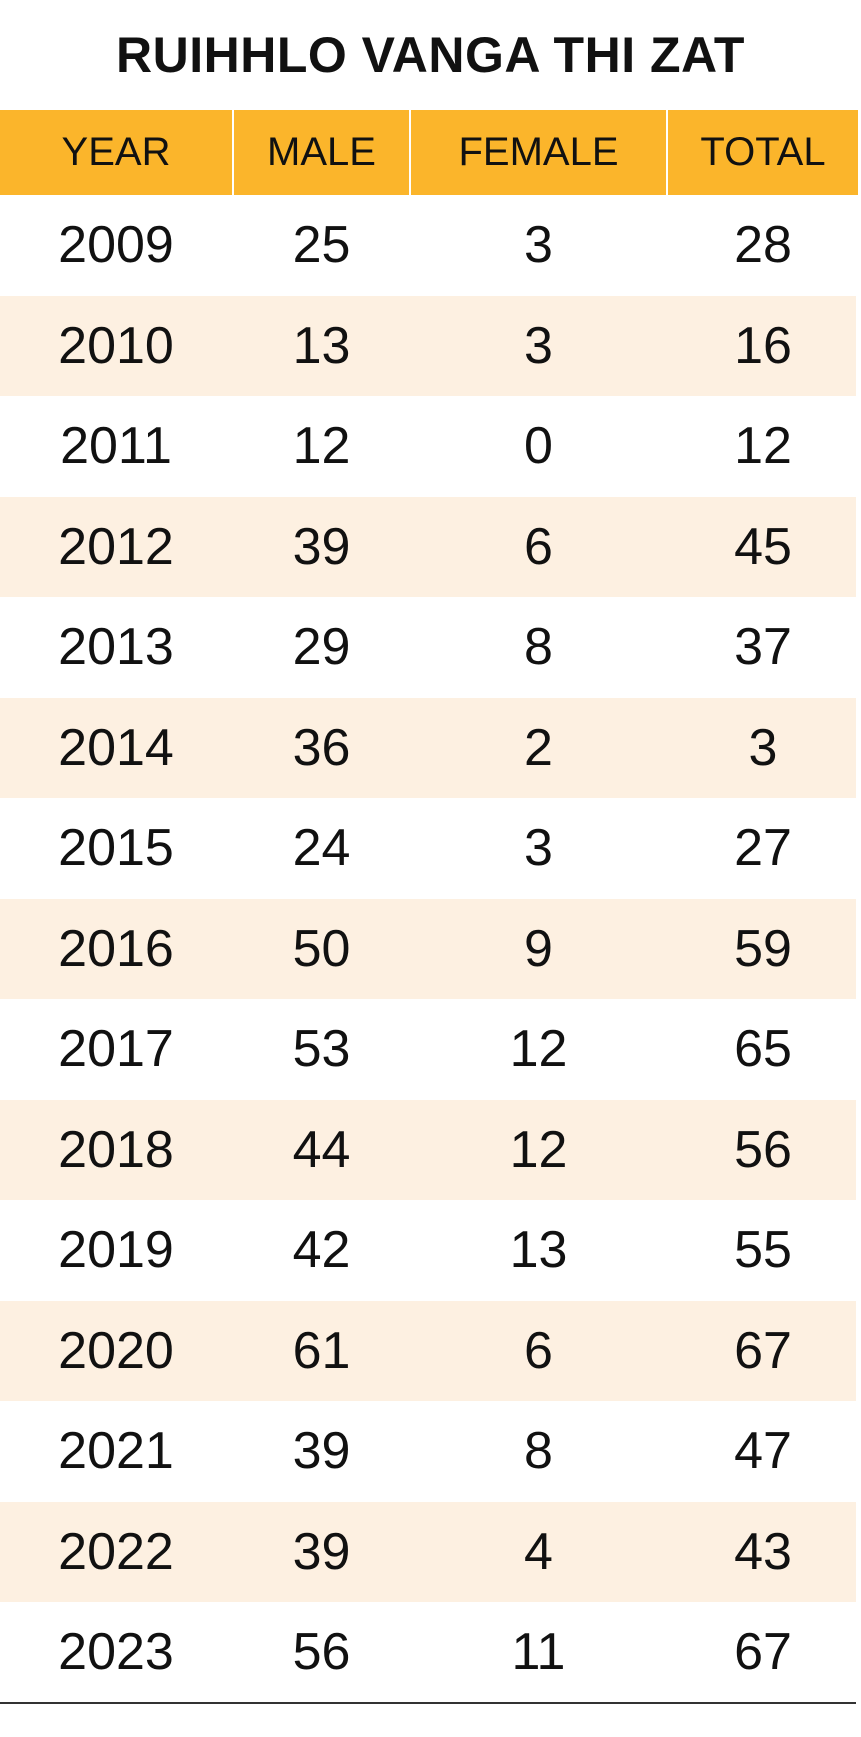 The height and width of the screenshot is (1737, 861). Describe the element at coordinates (116, 1451) in the screenshot. I see `table-cell: 2021` at that location.